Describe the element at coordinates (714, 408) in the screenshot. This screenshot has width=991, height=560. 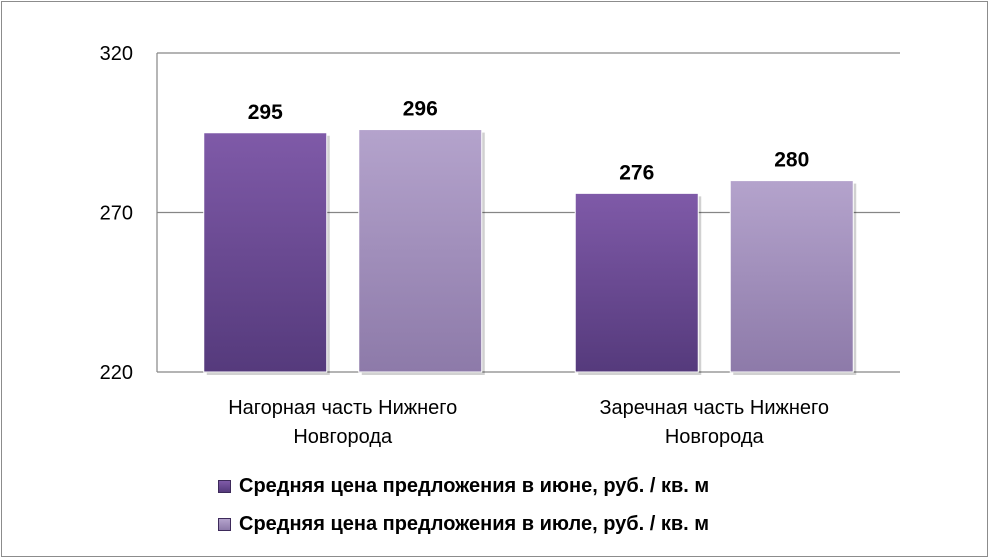
I see `x-category-label: Заречная часть Нижнего` at that location.